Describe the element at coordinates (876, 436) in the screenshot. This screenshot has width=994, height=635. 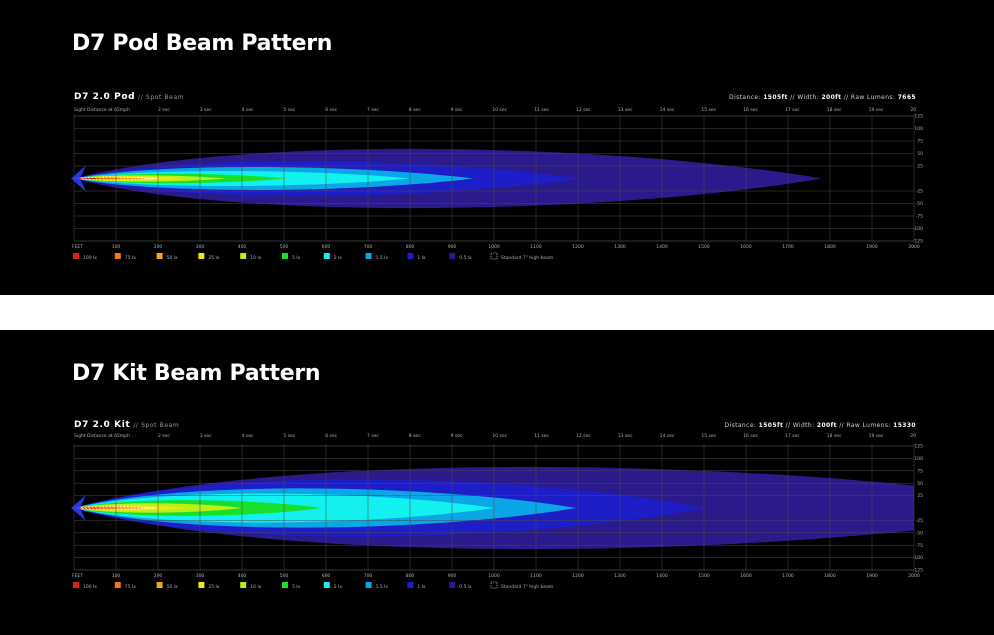
I see `seconds-tick-label: 19 sec` at that location.